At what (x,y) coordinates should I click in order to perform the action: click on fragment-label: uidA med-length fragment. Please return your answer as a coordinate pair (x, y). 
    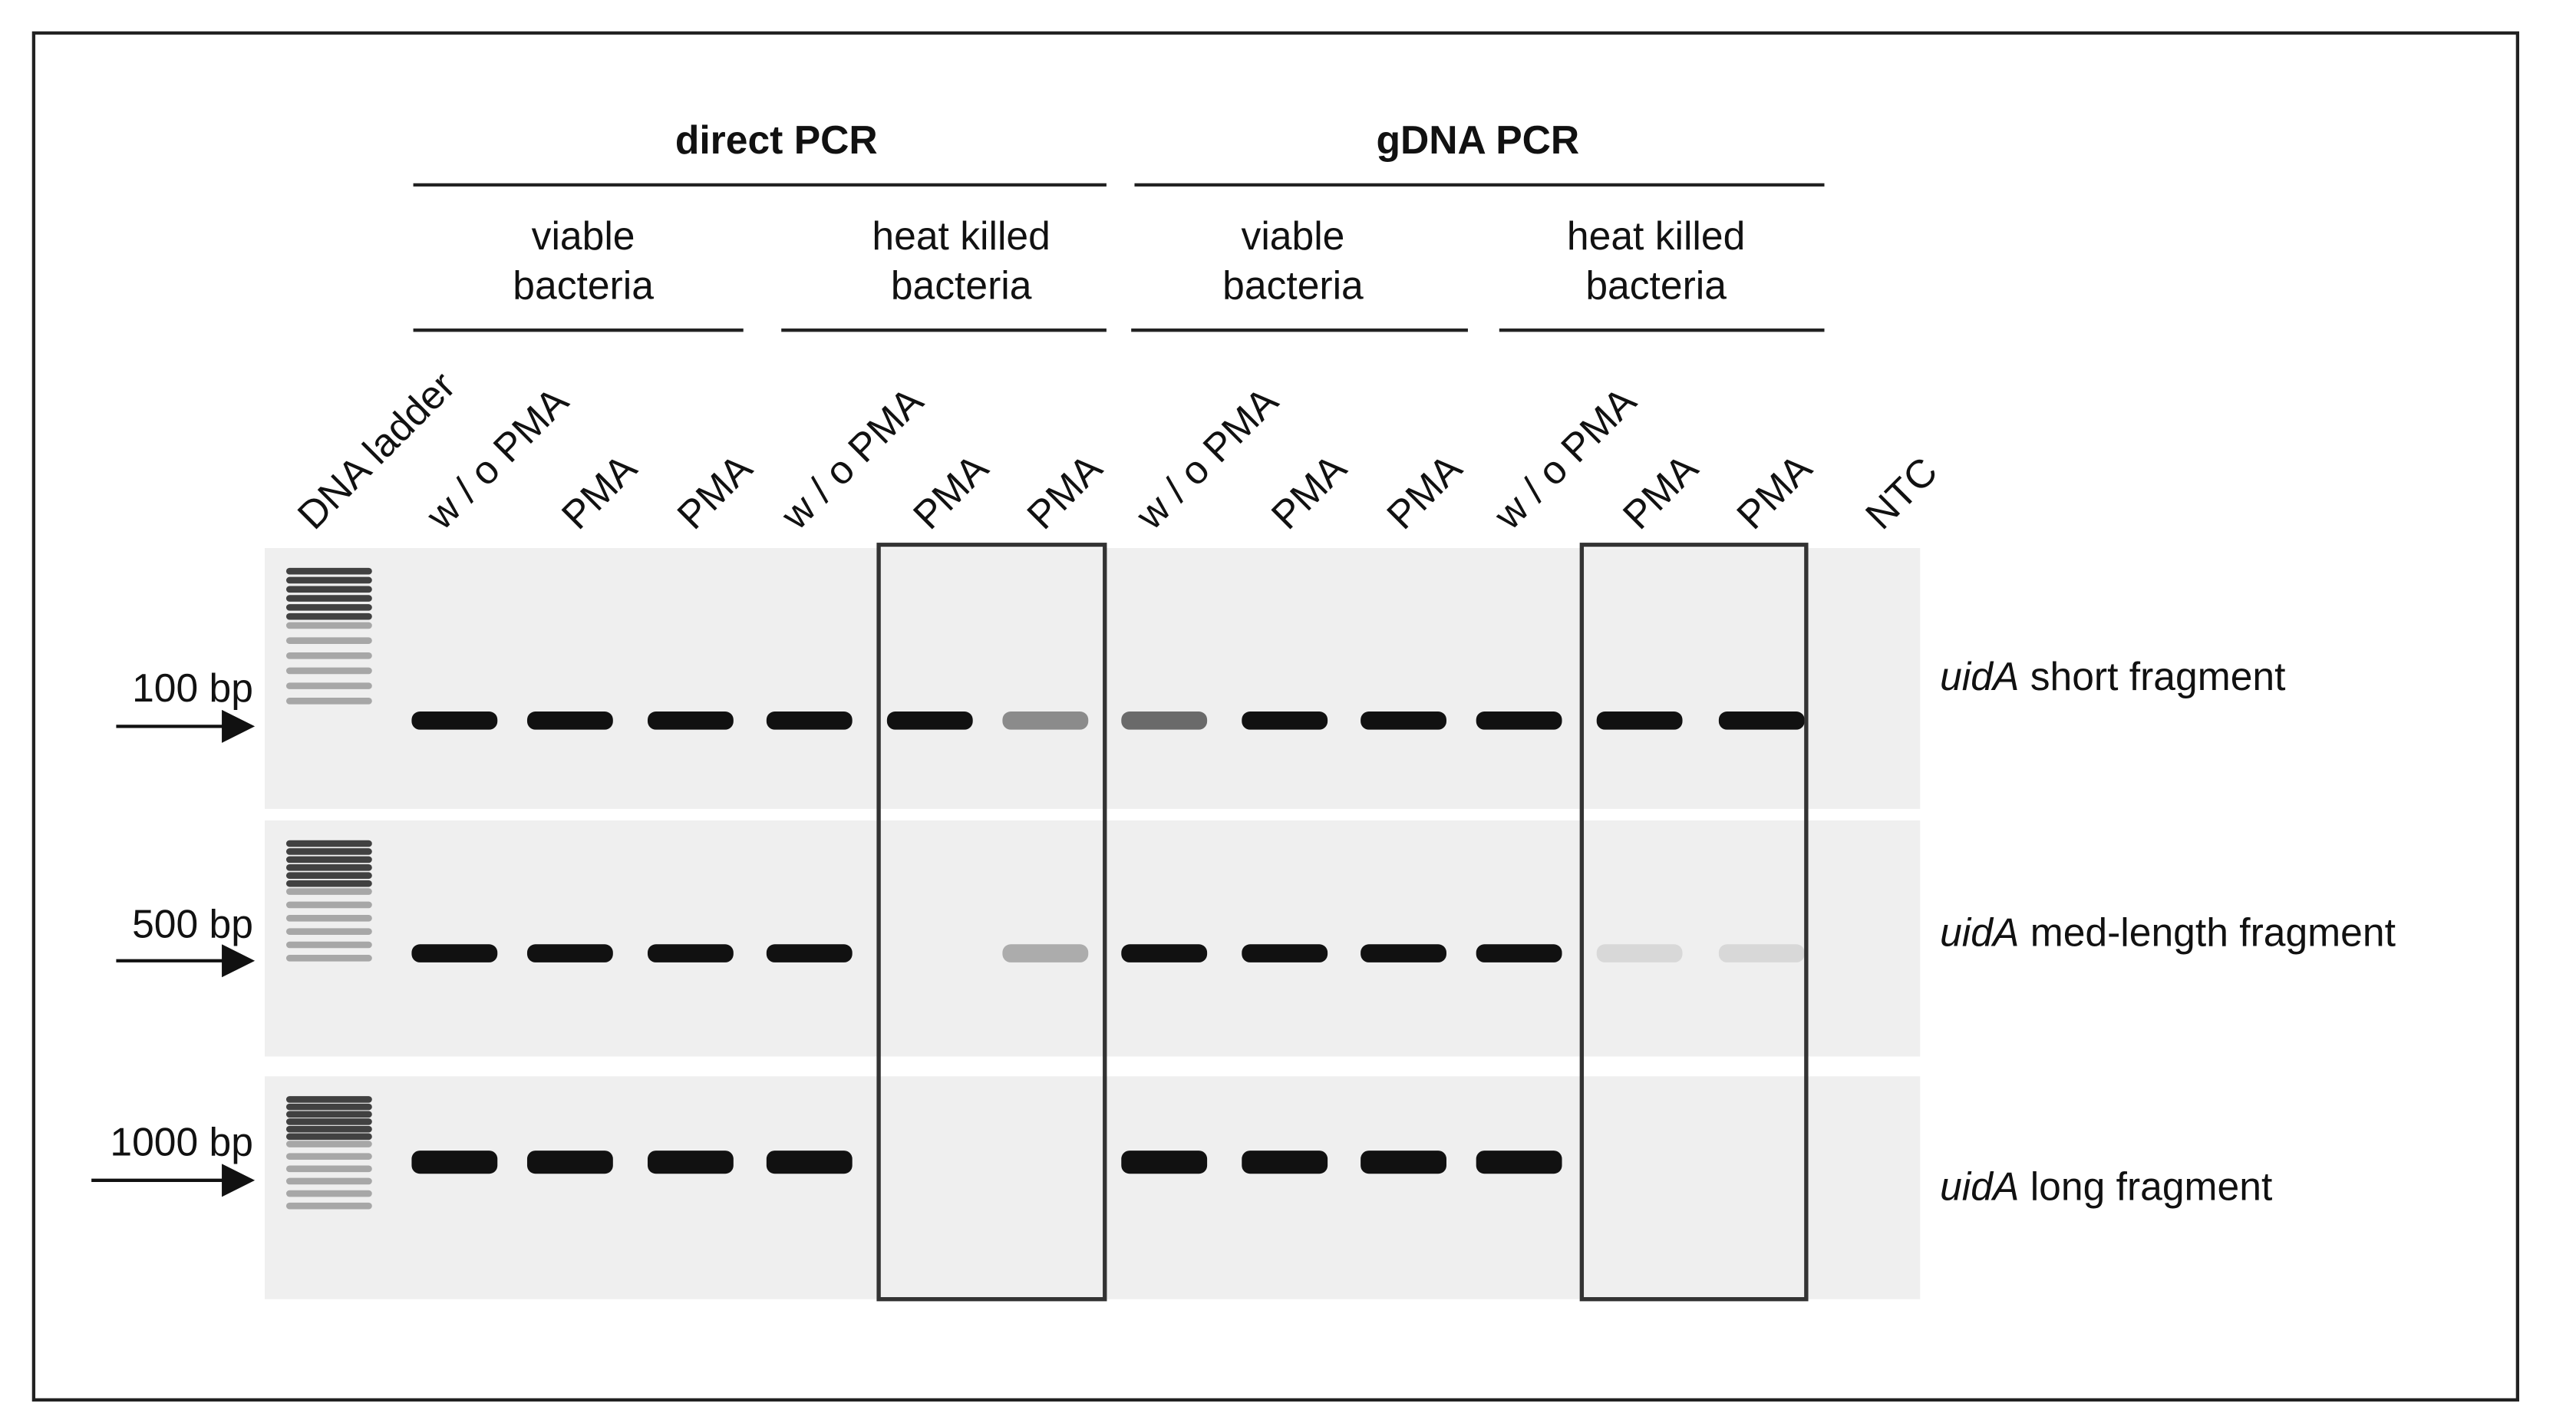
    Looking at the image, I should click on (2168, 932).